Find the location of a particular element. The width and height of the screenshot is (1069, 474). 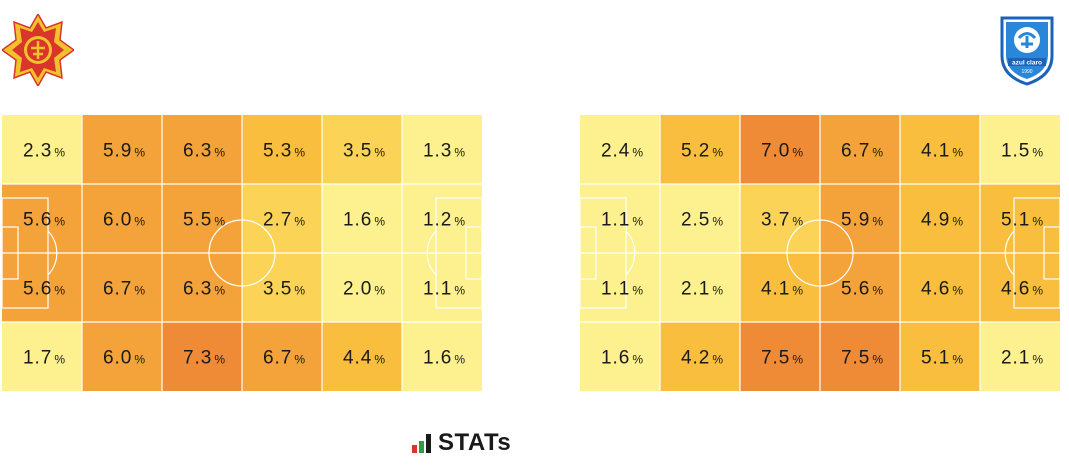

heatmap-value-label: 7.3% is located at coordinates (204, 358).